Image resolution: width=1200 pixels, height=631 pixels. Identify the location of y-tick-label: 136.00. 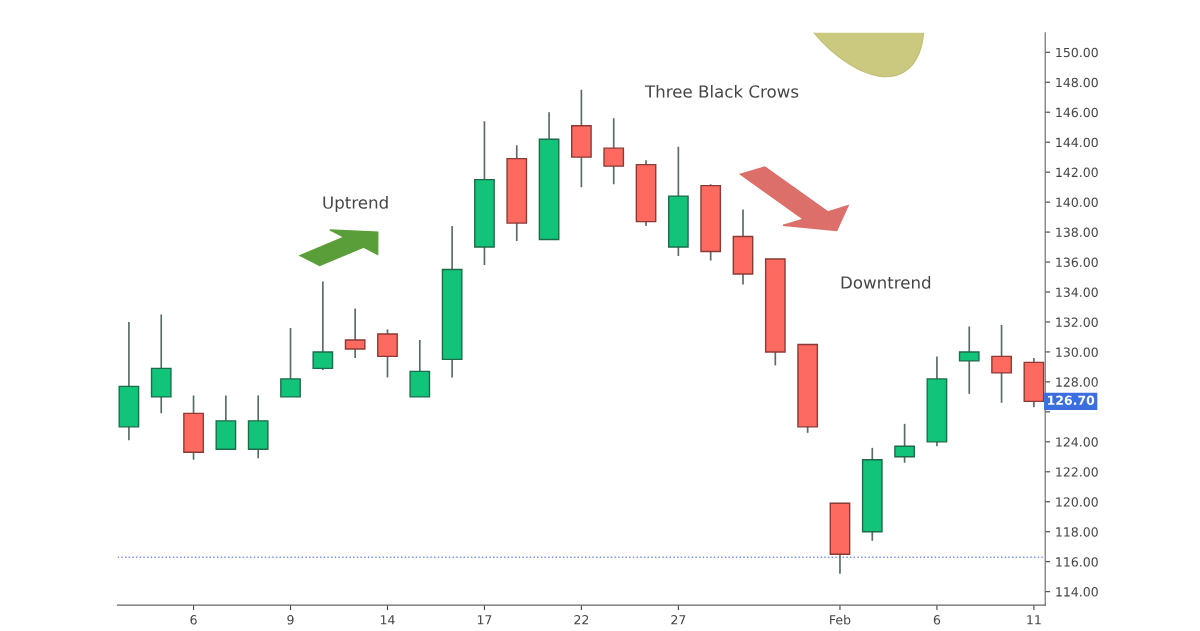
(1077, 262).